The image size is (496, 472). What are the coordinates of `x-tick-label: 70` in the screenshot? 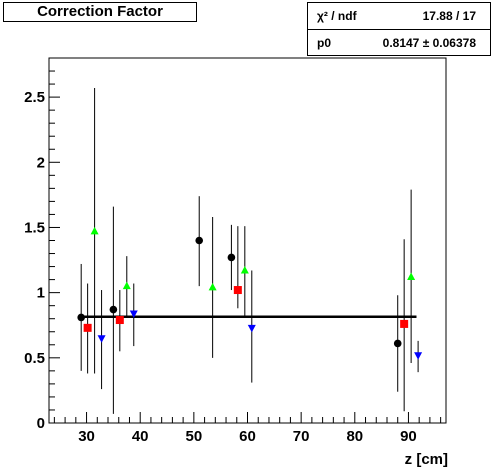 It's located at (301, 436).